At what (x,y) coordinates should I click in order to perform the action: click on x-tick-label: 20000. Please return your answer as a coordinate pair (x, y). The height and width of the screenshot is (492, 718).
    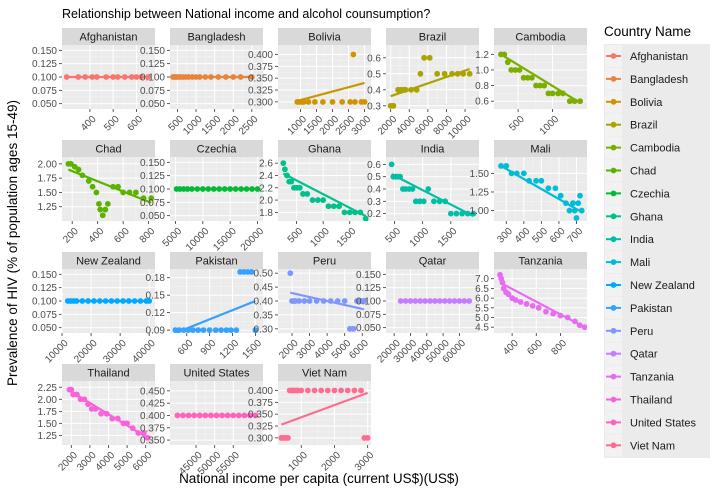
    Looking at the image, I should click on (253, 240).